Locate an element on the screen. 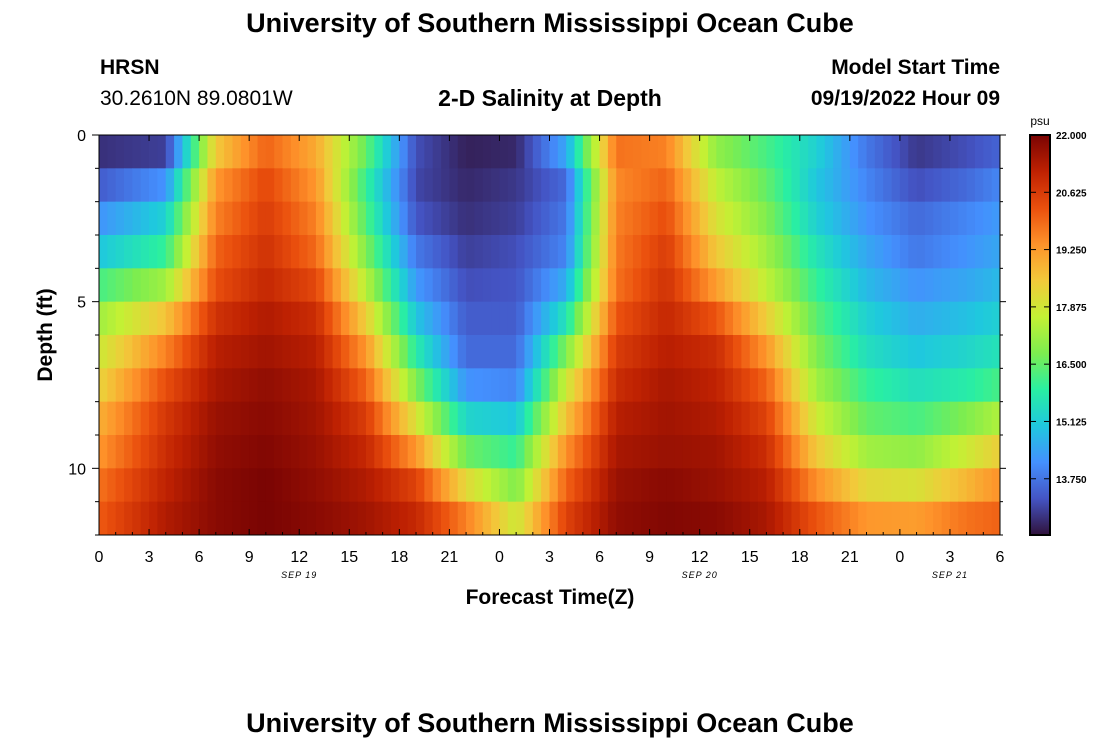 This screenshot has width=1100, height=750. model-start-value: 09/19/2022 Hour 09 is located at coordinates (905, 98).